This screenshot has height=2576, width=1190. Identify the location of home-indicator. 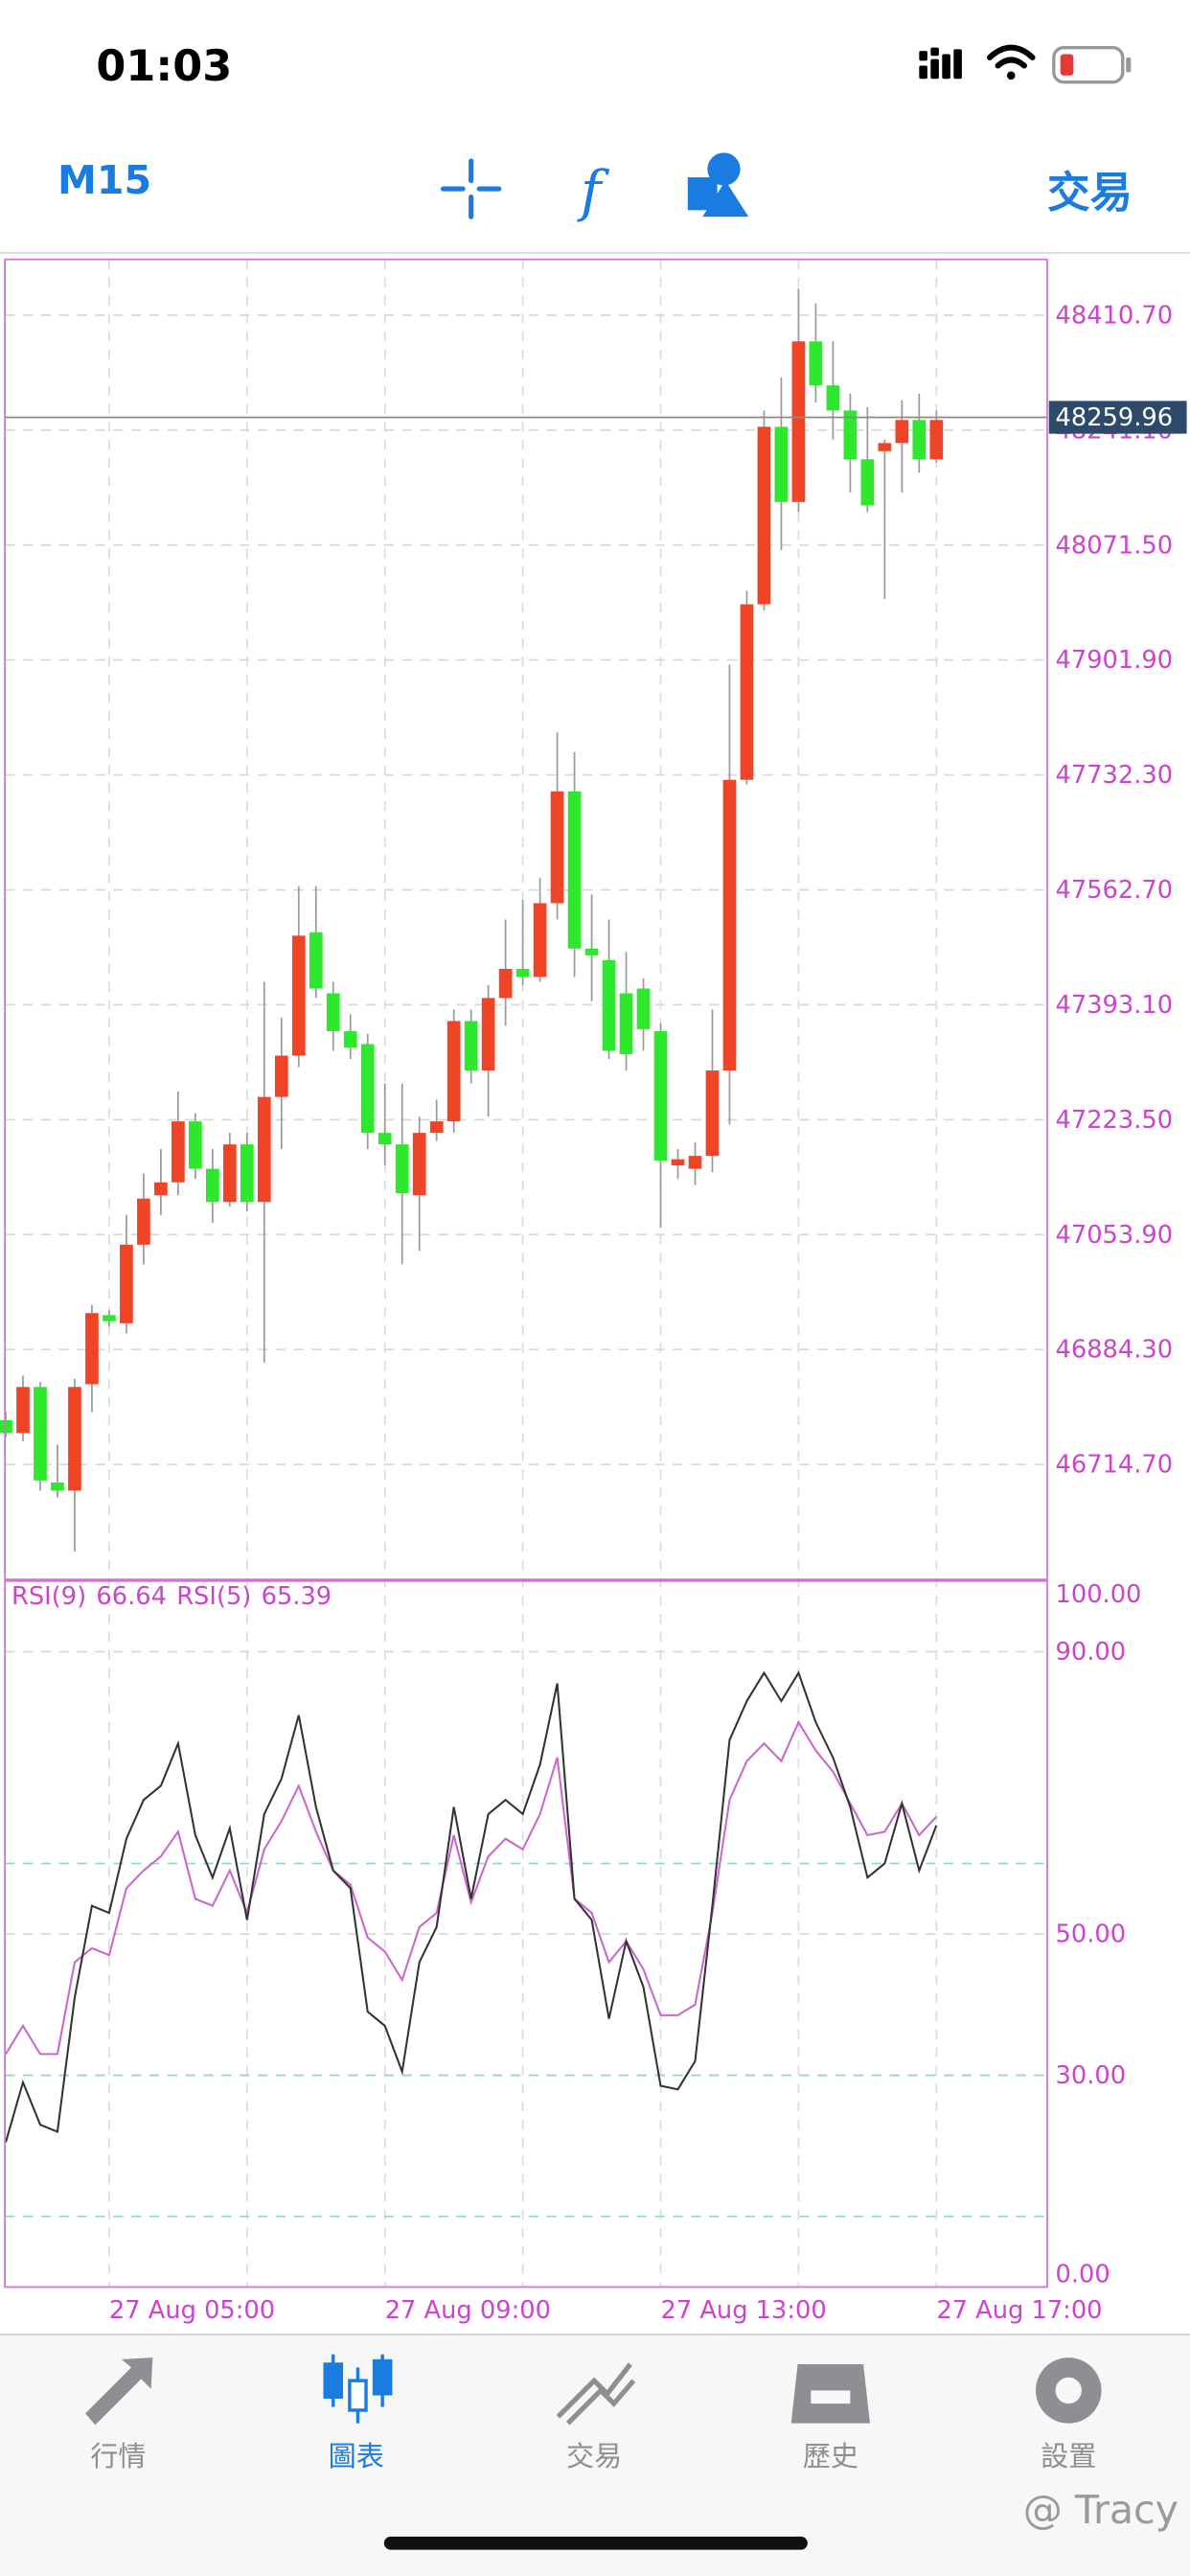
(595, 2543).